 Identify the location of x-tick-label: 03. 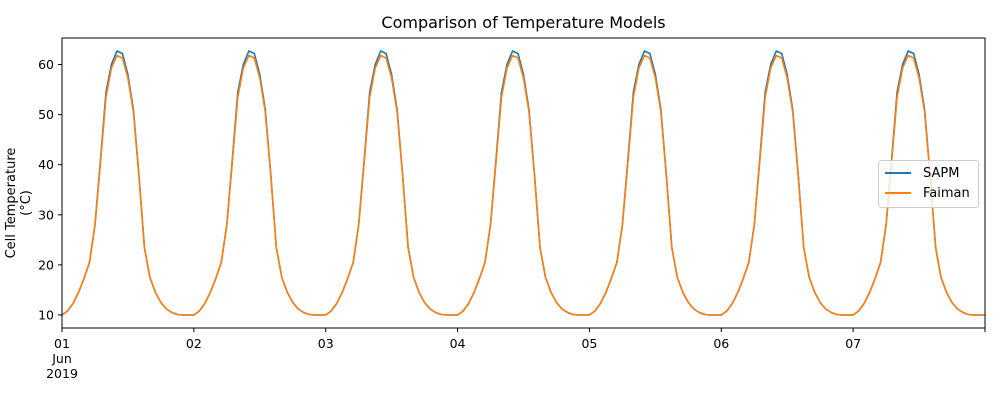
(326, 343).